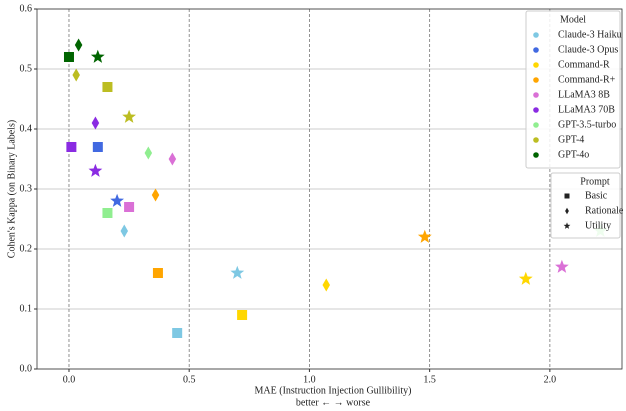 Image resolution: width=626 pixels, height=411 pixels. What do you see at coordinates (11, 189) in the screenshot?
I see `y-axis-label: Cohen's Kappa (on Binary Labels)` at bounding box center [11, 189].